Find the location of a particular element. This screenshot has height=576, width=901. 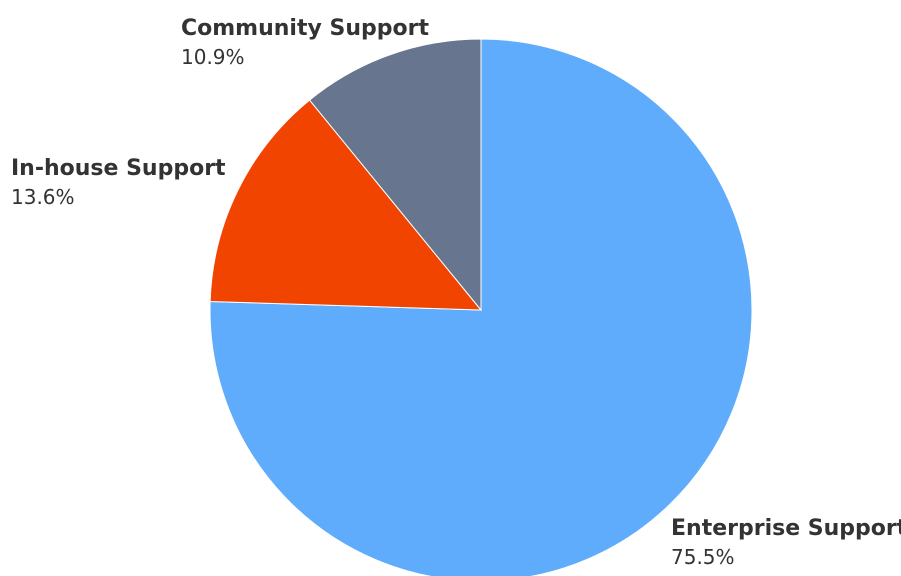

pie-slice-community-support is located at coordinates (395, 175).